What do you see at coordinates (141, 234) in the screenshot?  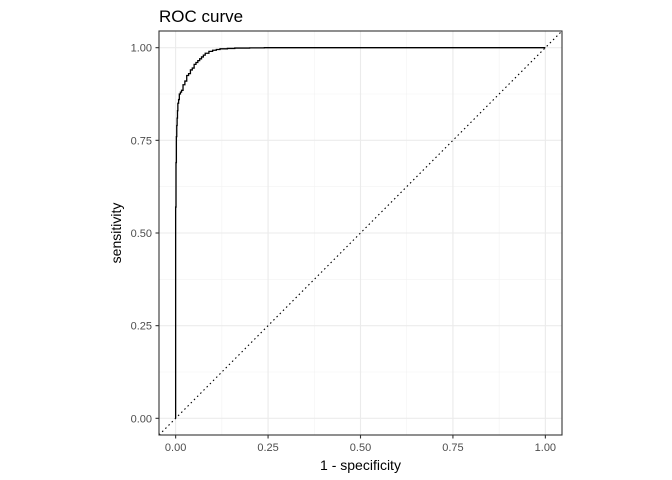 I see `y-tick-label: 0.50` at bounding box center [141, 234].